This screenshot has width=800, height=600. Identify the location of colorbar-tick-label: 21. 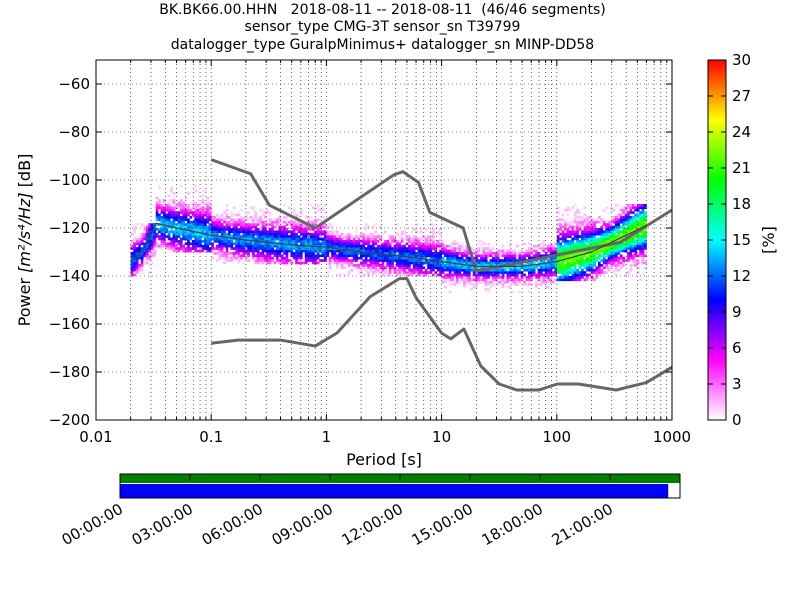
(741, 168).